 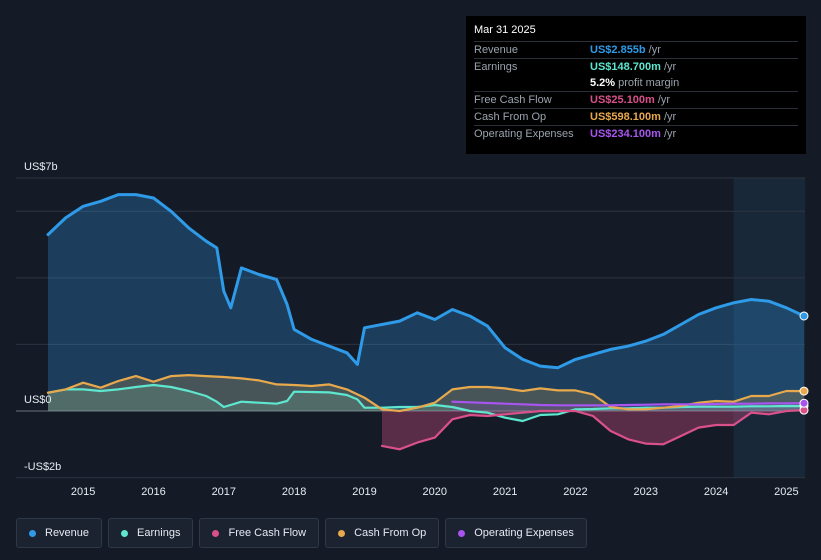 What do you see at coordinates (153, 492) in the screenshot?
I see `x-tick-label: 2016` at bounding box center [153, 492].